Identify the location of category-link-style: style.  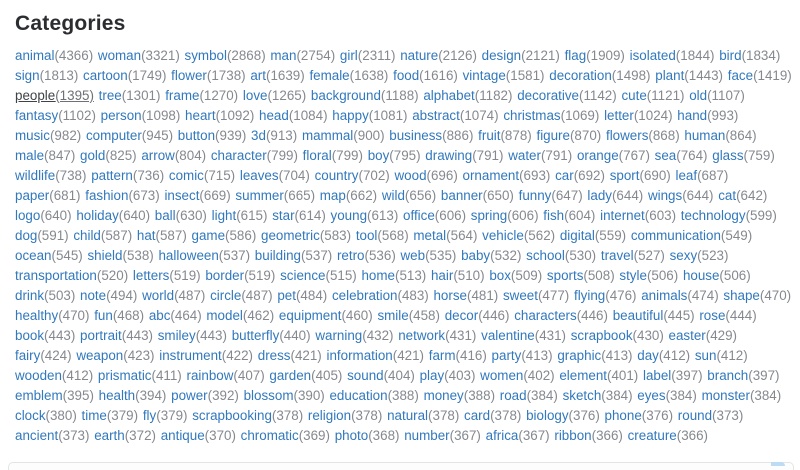
(633, 275).